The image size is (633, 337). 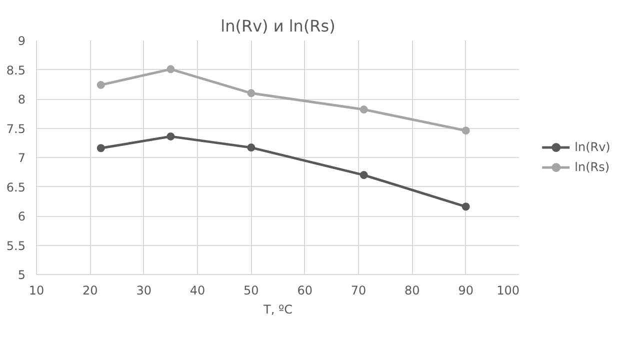 I want to click on x-tick-label: 70, so click(x=358, y=291).